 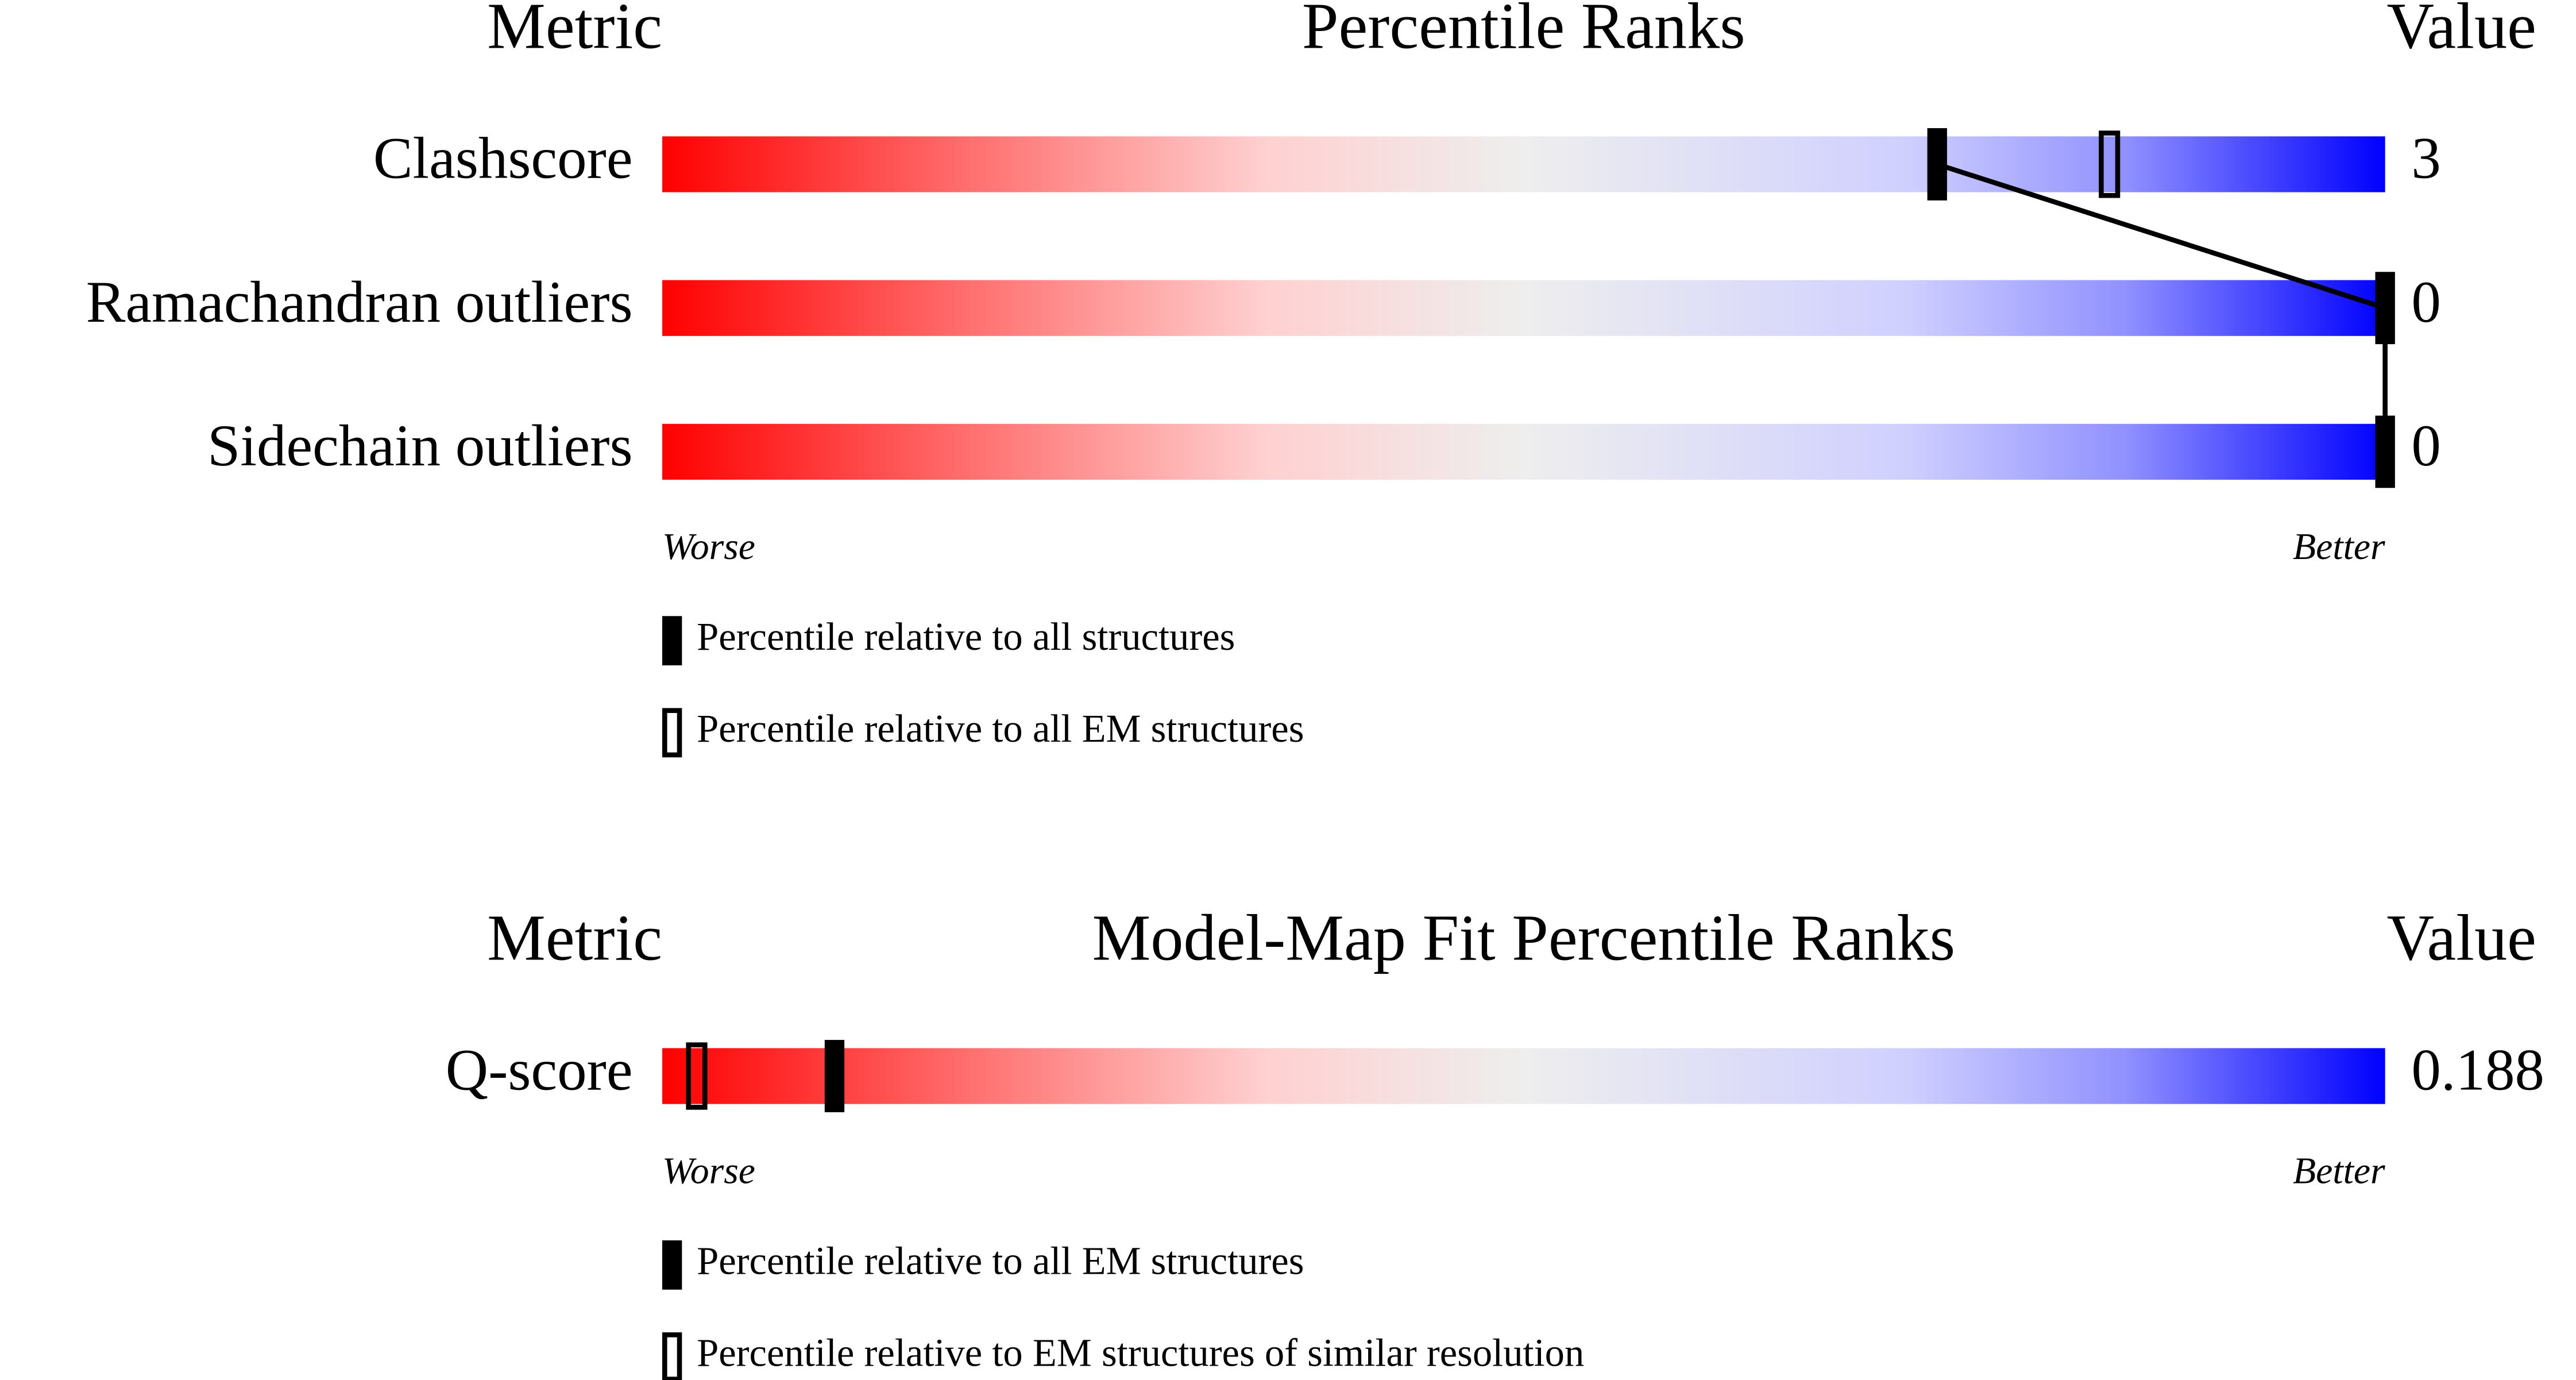 I want to click on chart-title: Percentile Ranks, so click(x=1523, y=31).